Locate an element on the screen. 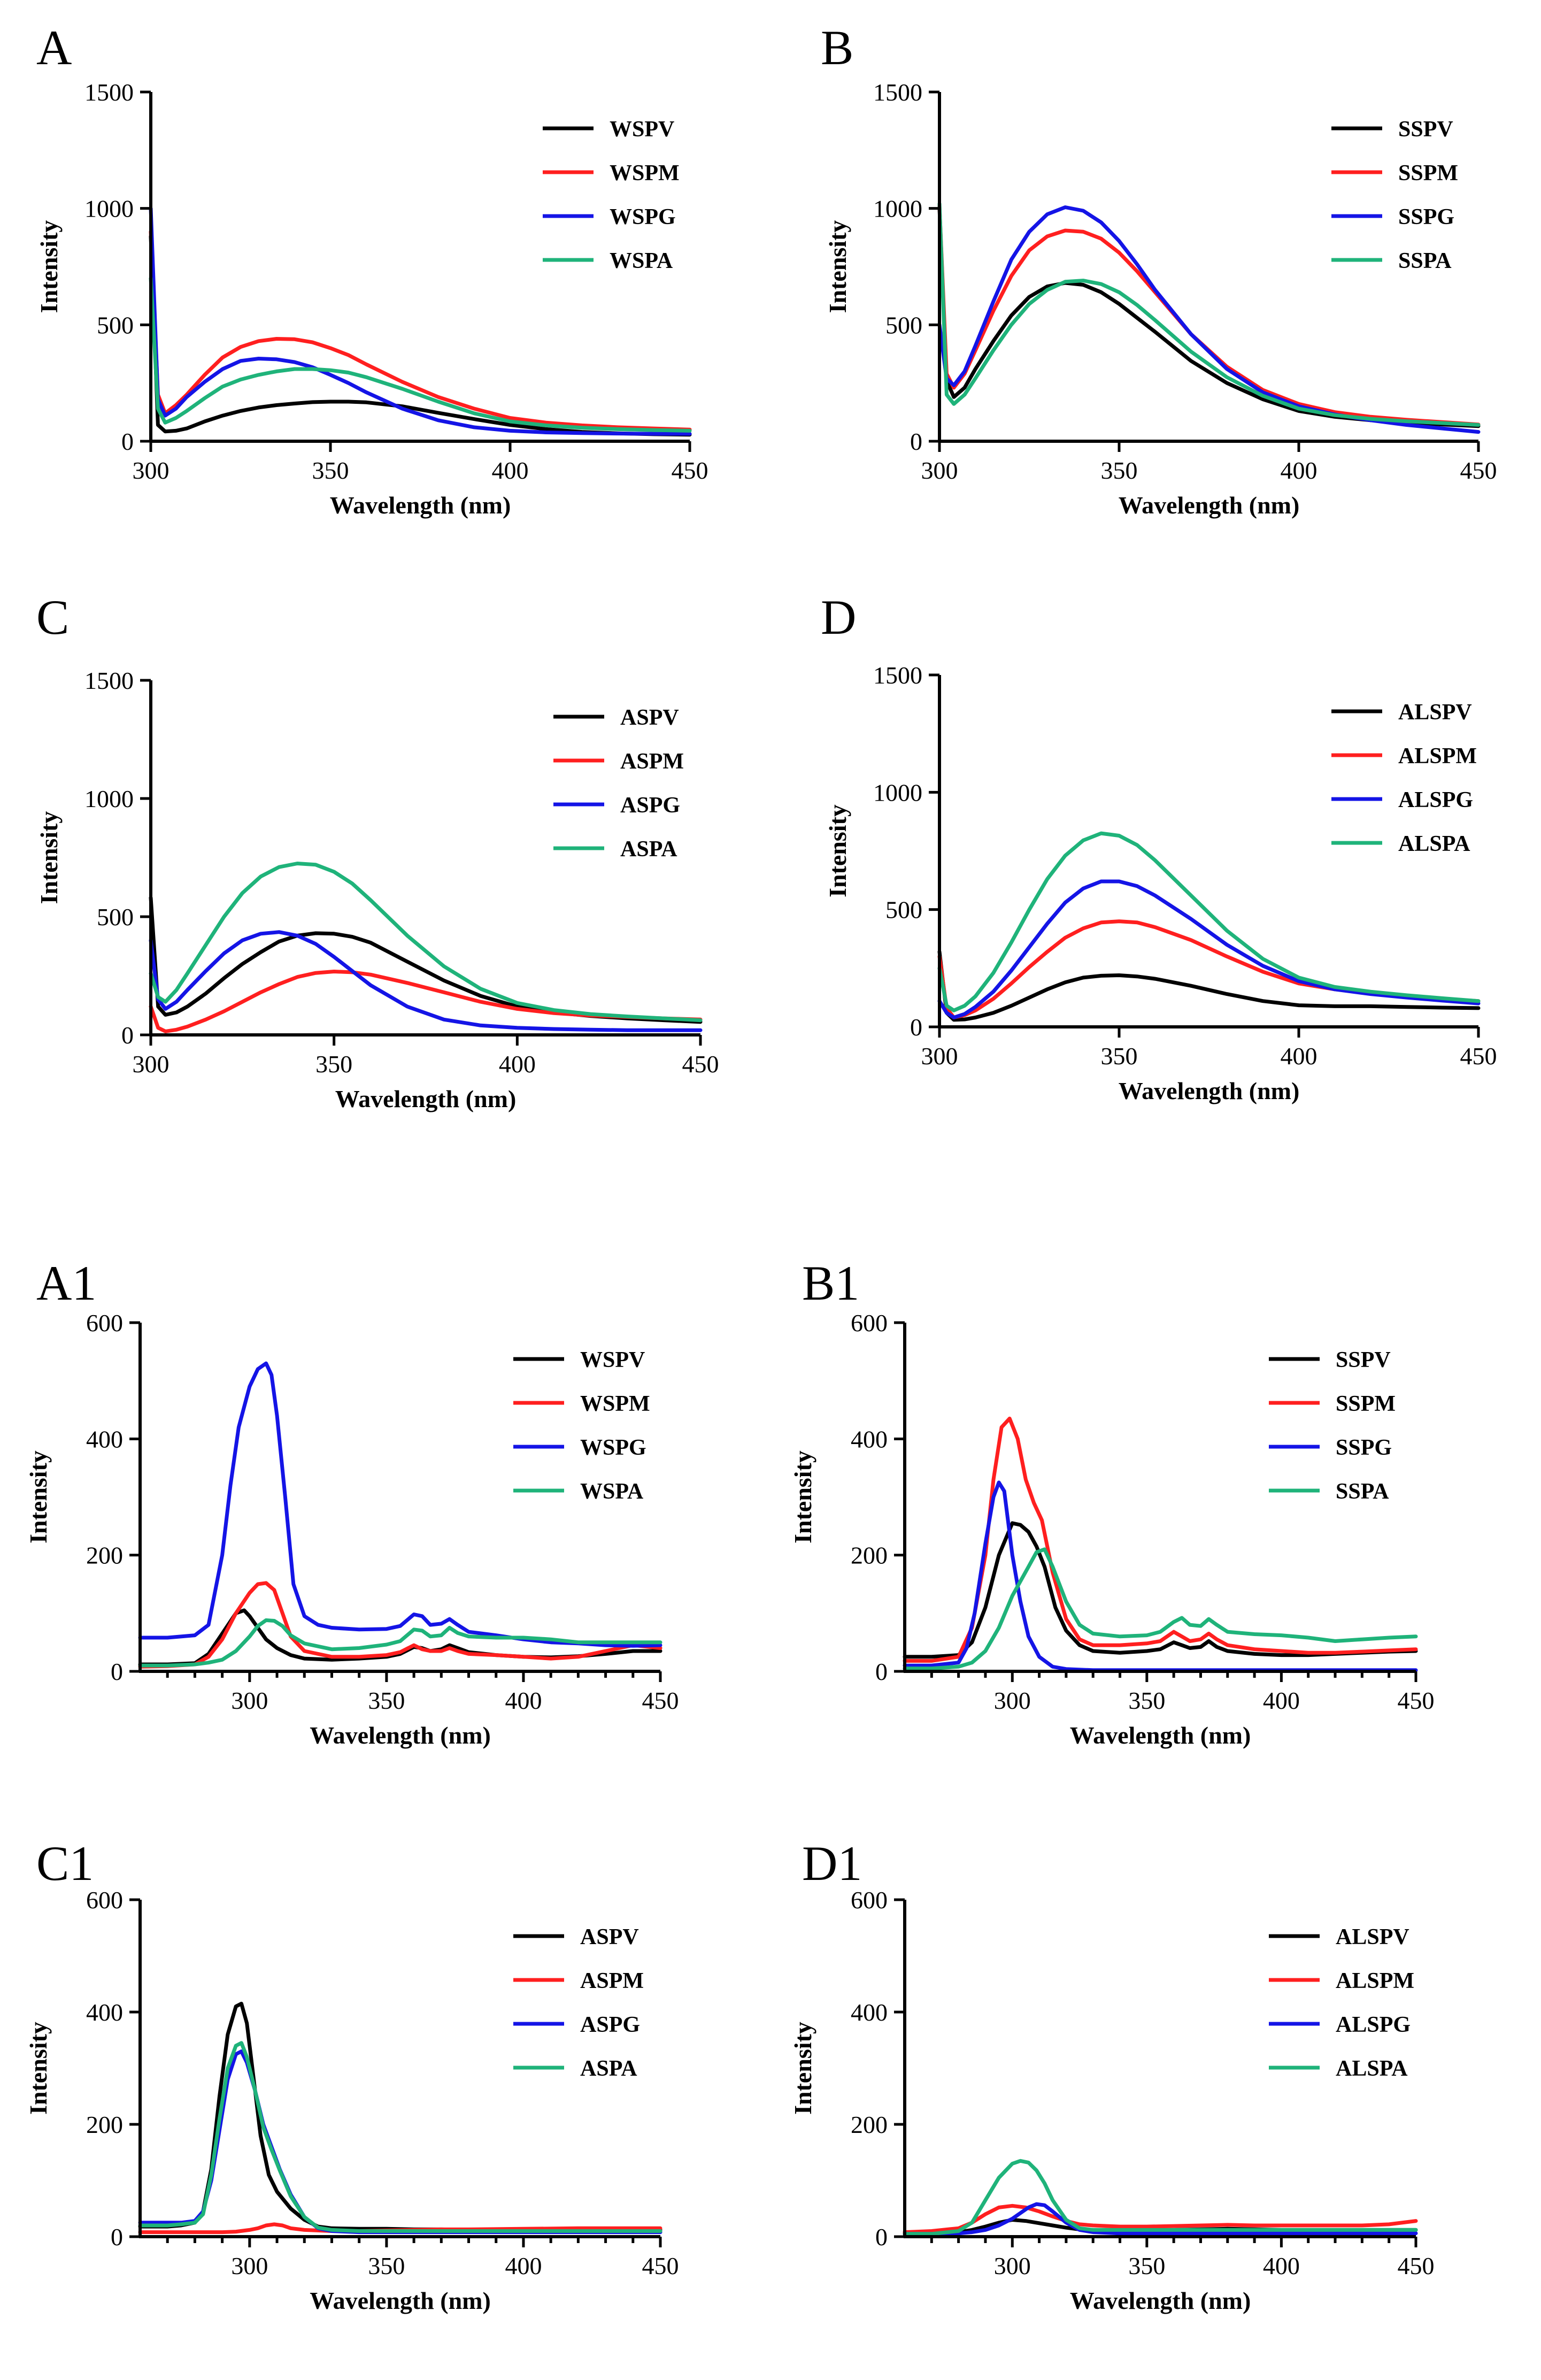 The width and height of the screenshot is (1541, 2380). legend-label: WSPG is located at coordinates (643, 217).